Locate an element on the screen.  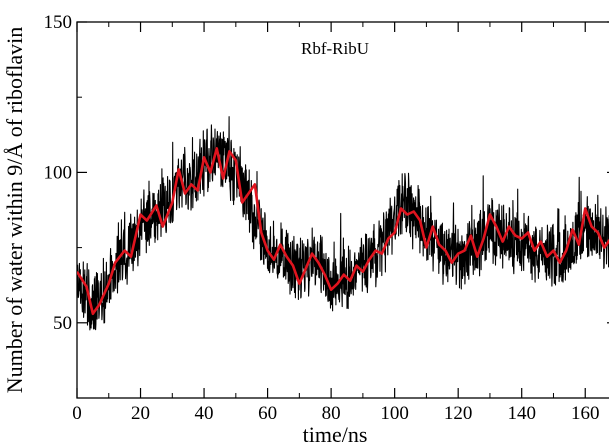
x-tick-label-120: 120 is located at coordinates (458, 413).